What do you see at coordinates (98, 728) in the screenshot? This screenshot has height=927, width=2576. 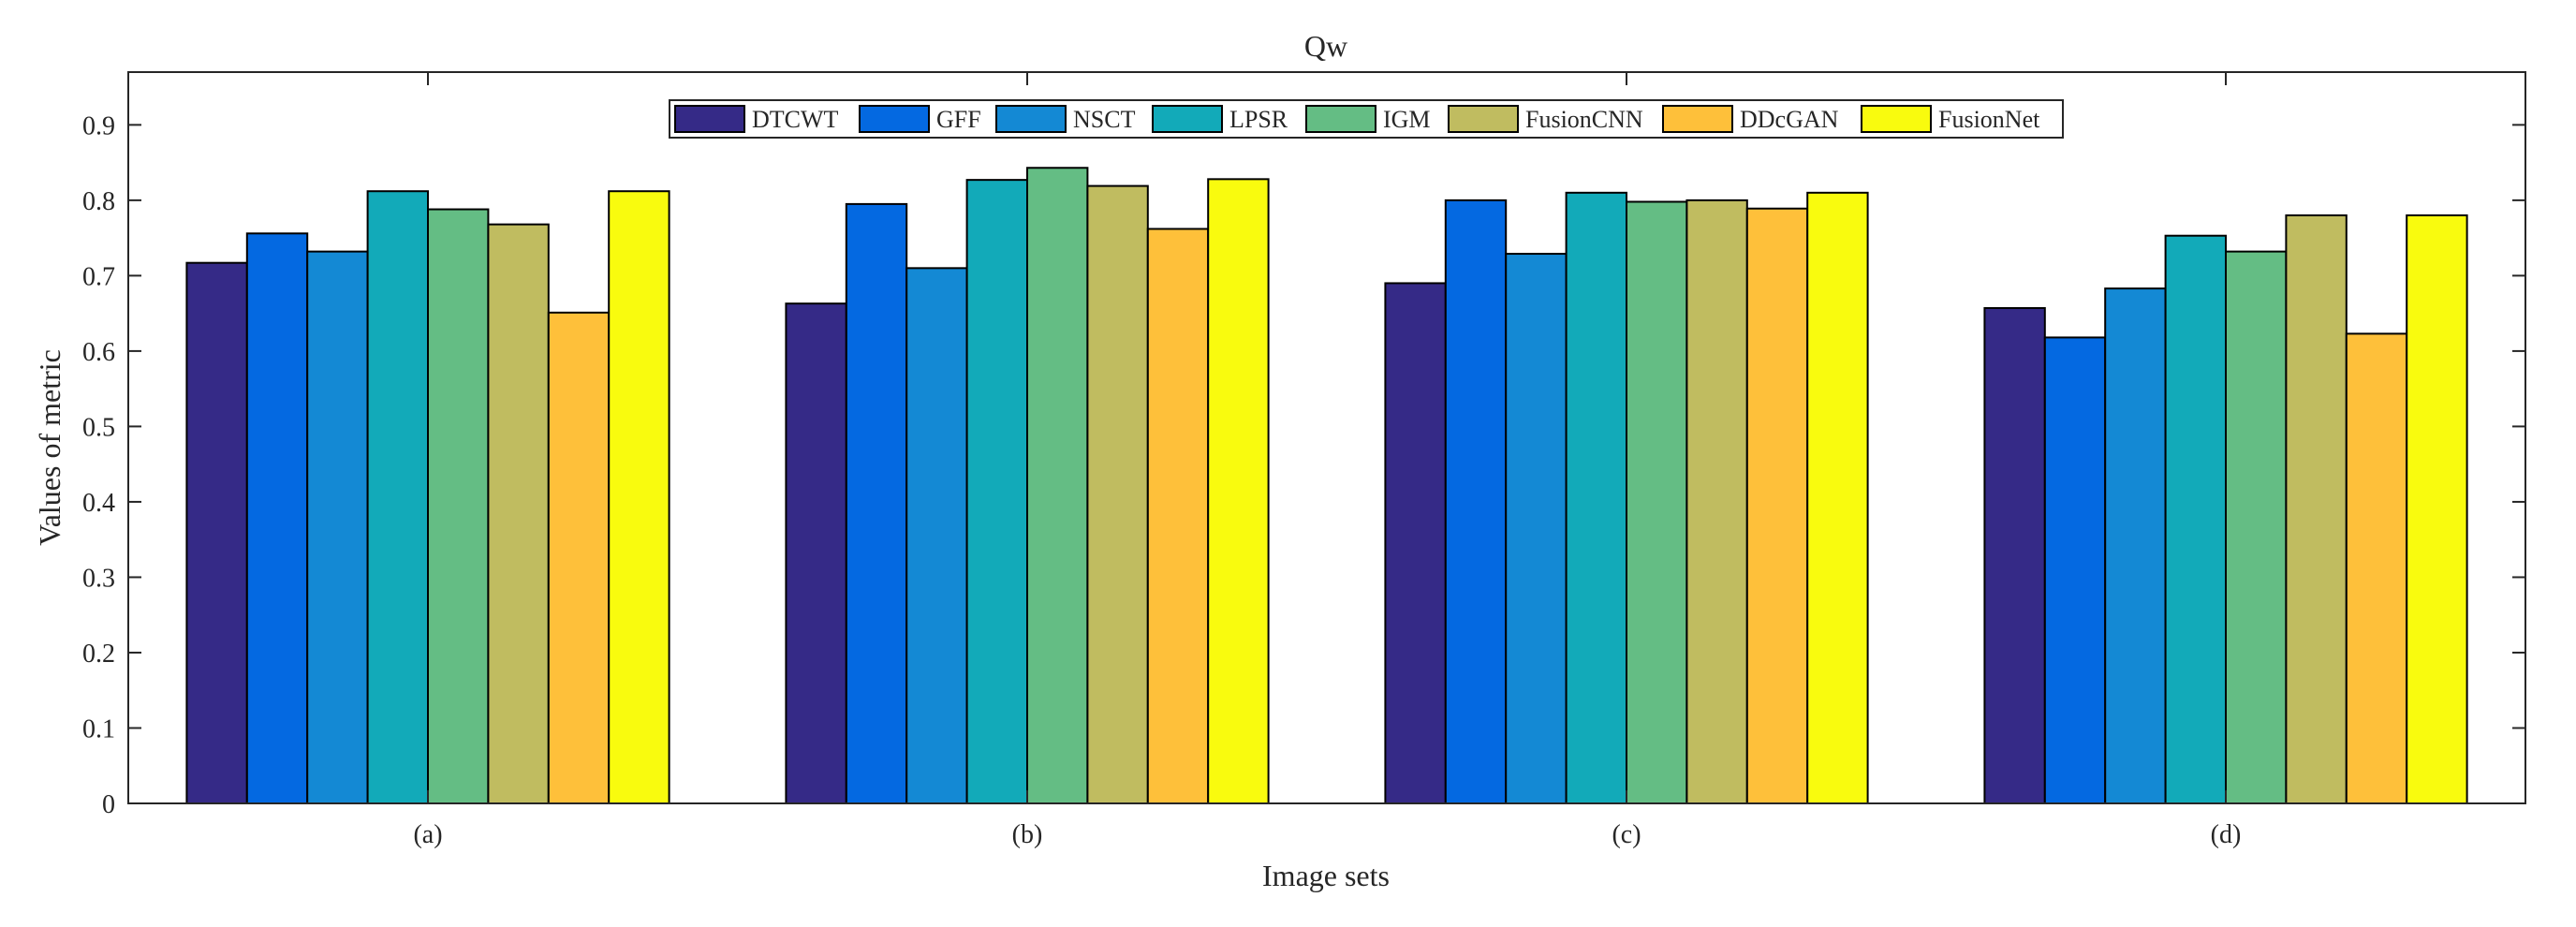 I see `y-tick-label: 0.1` at bounding box center [98, 728].